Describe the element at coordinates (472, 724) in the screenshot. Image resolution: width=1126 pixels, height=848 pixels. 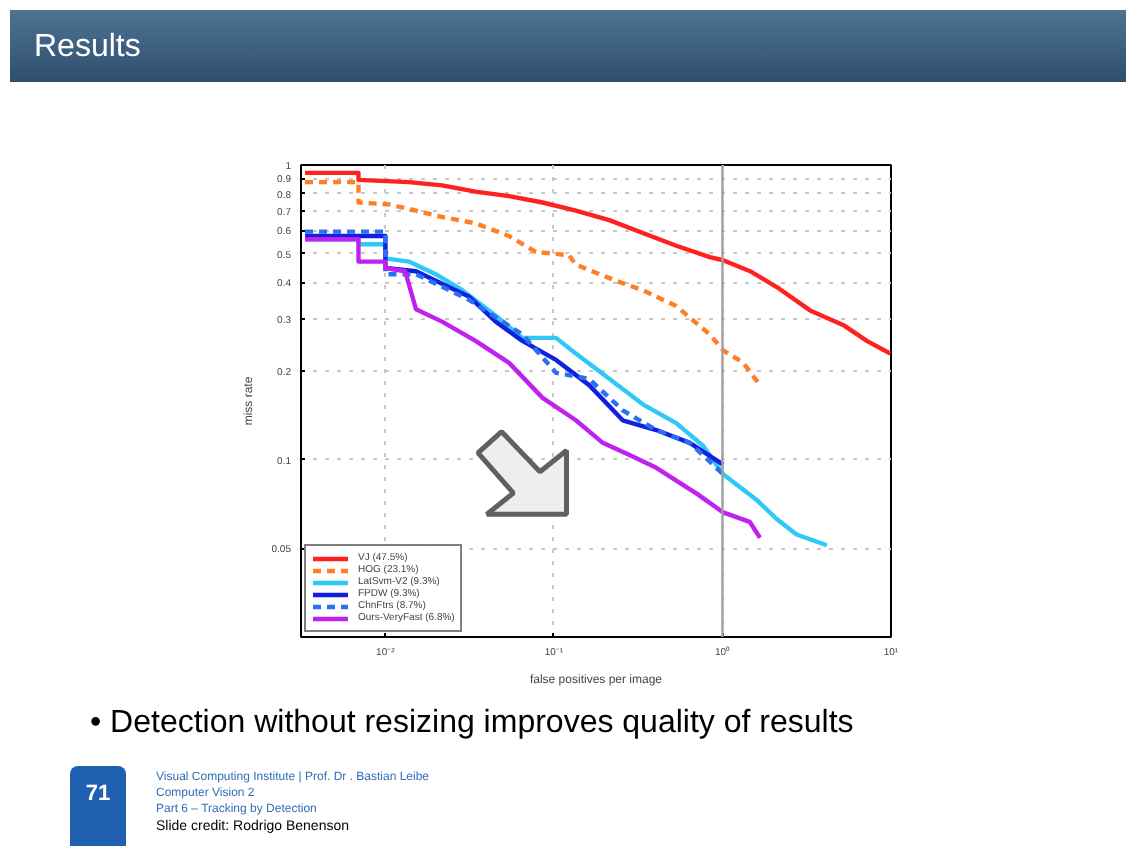
I see `text: • Detection without resizing improves quality of results` at that location.